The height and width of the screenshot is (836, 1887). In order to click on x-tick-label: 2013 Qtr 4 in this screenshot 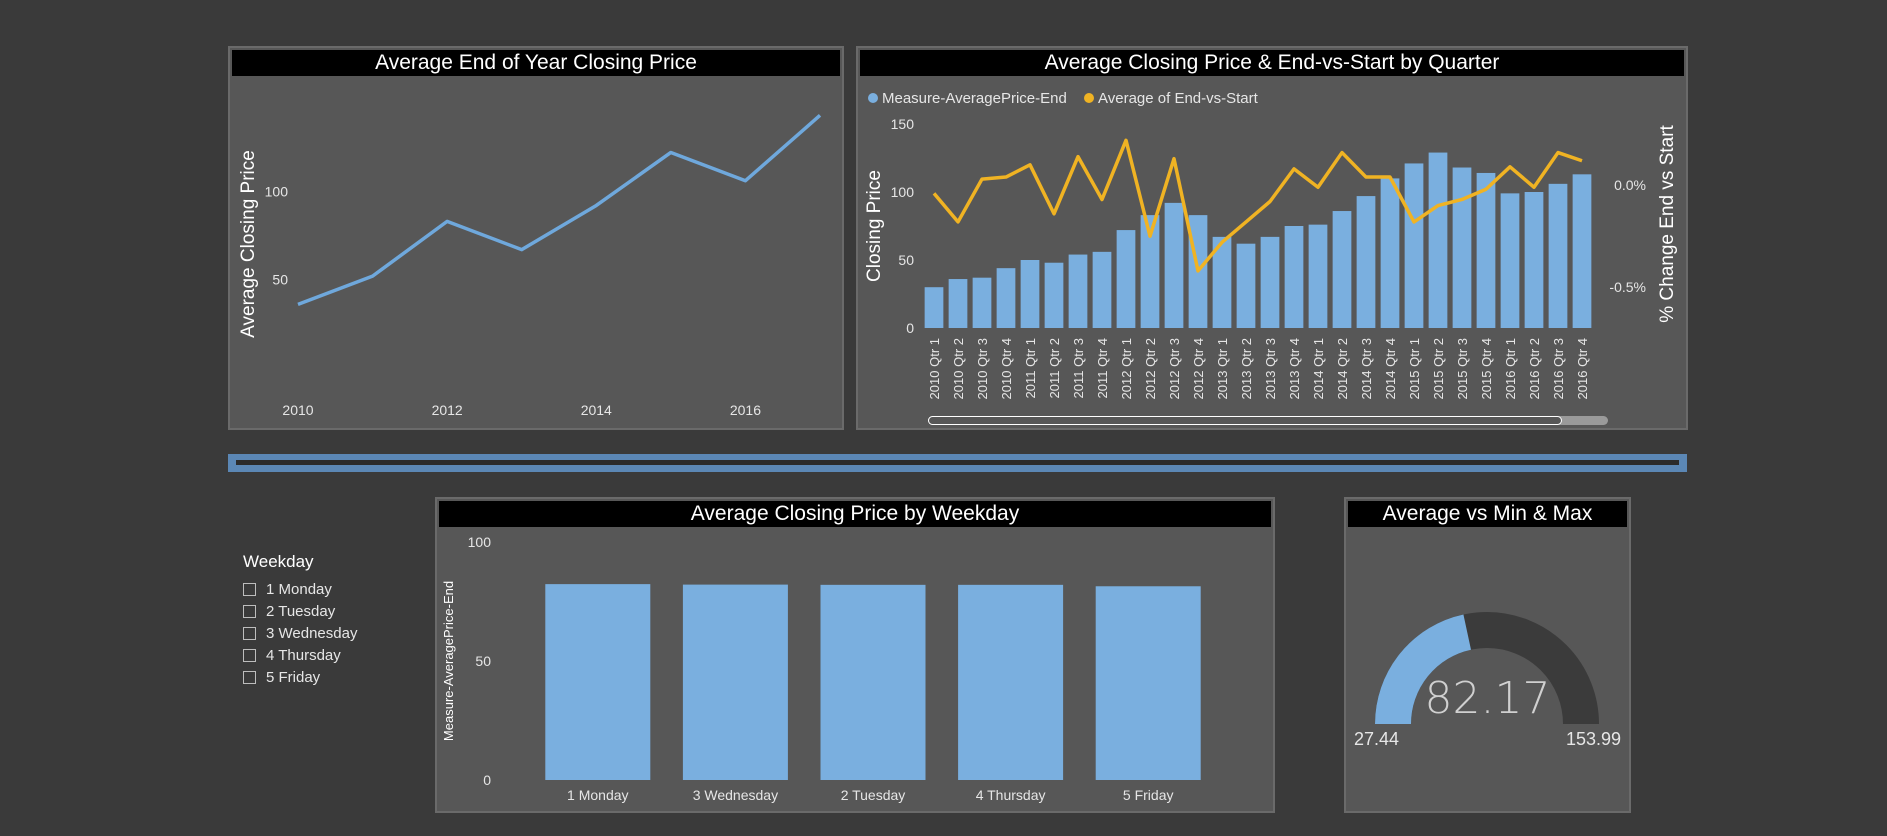, I will do `click(1294, 368)`.